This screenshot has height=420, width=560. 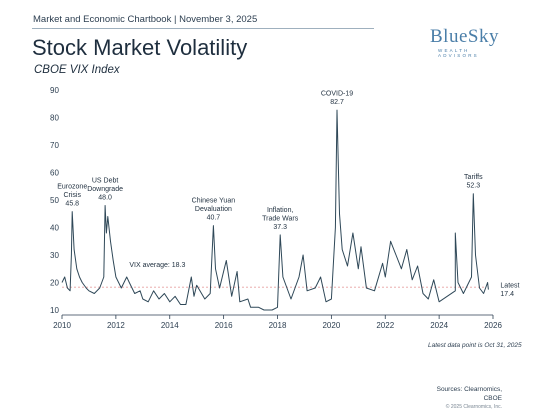 I want to click on annotation-line: Trade Wars, so click(x=280, y=218).